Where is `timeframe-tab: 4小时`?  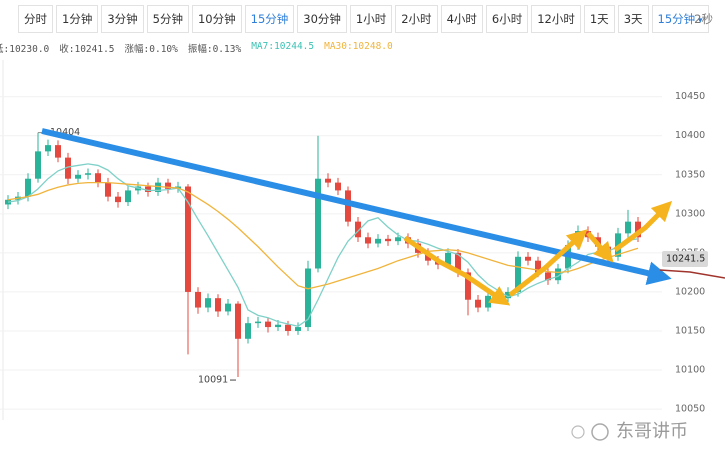 timeframe-tab: 4小时 is located at coordinates (461, 19).